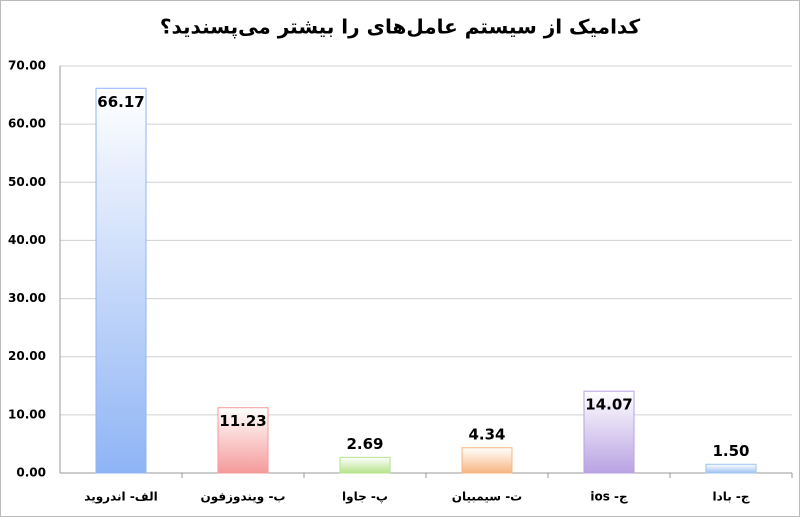 This screenshot has height=517, width=800. What do you see at coordinates (27, 182) in the screenshot?
I see `y-tick-label: 50.00` at bounding box center [27, 182].